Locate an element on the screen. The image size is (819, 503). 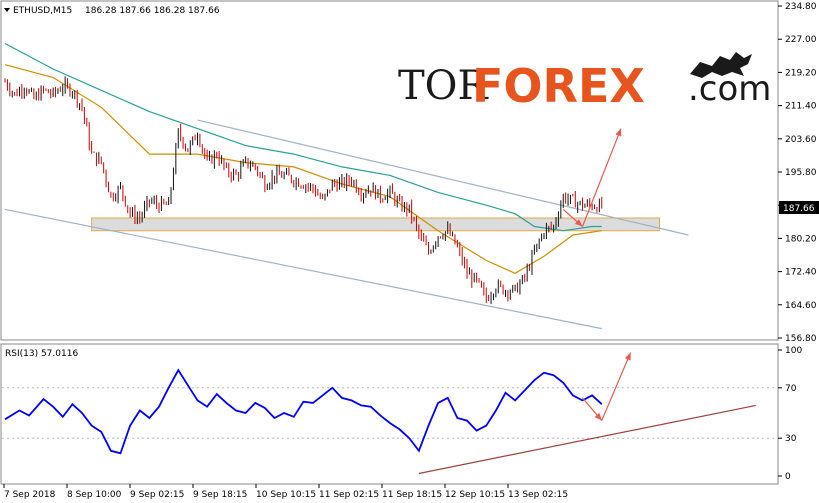
price-tick-label: 180.20 is located at coordinates (801, 239).